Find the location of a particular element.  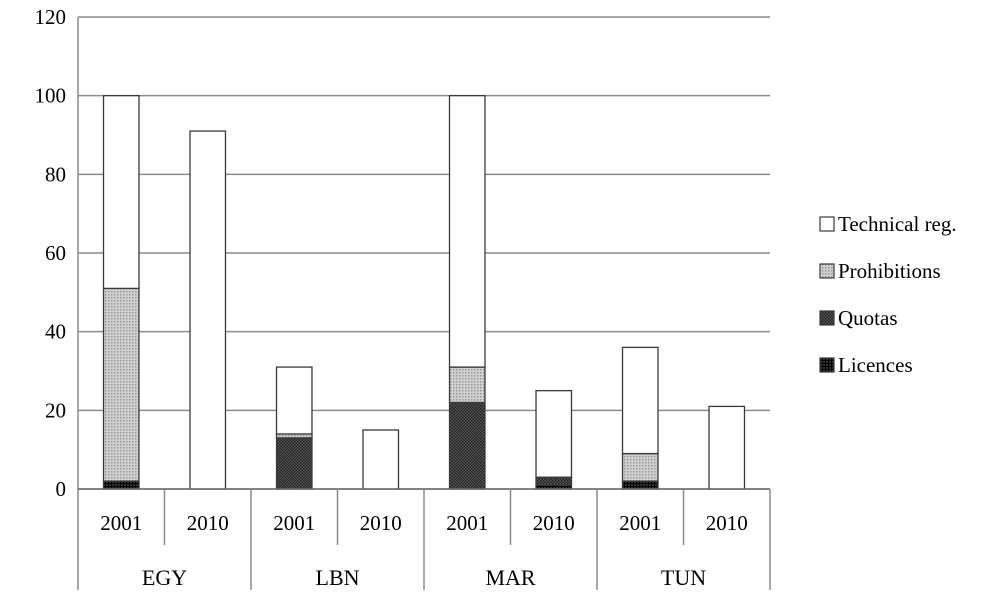

legend-label: Quotas is located at coordinates (868, 318).